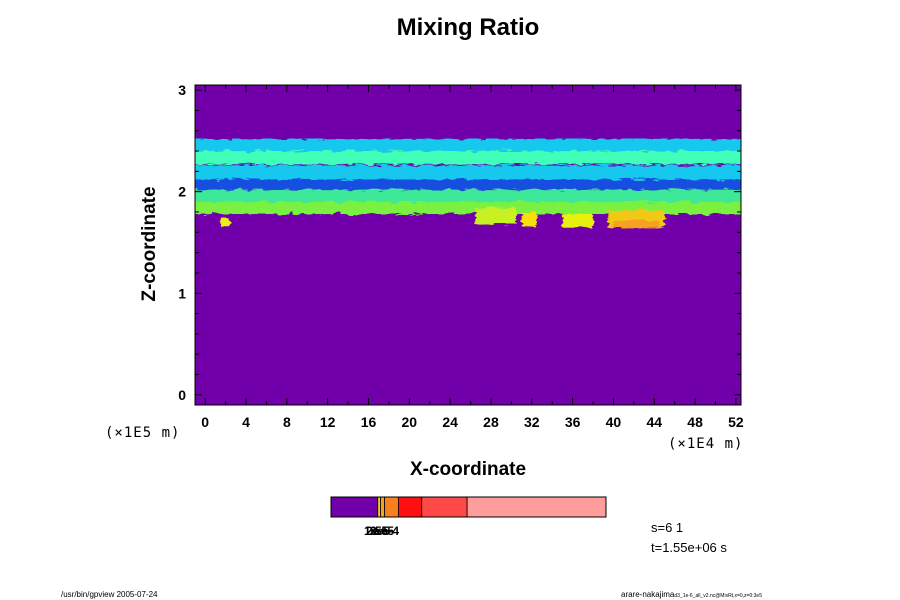 The height and width of the screenshot is (600, 900). I want to click on x-tick-label: 20, so click(410, 422).